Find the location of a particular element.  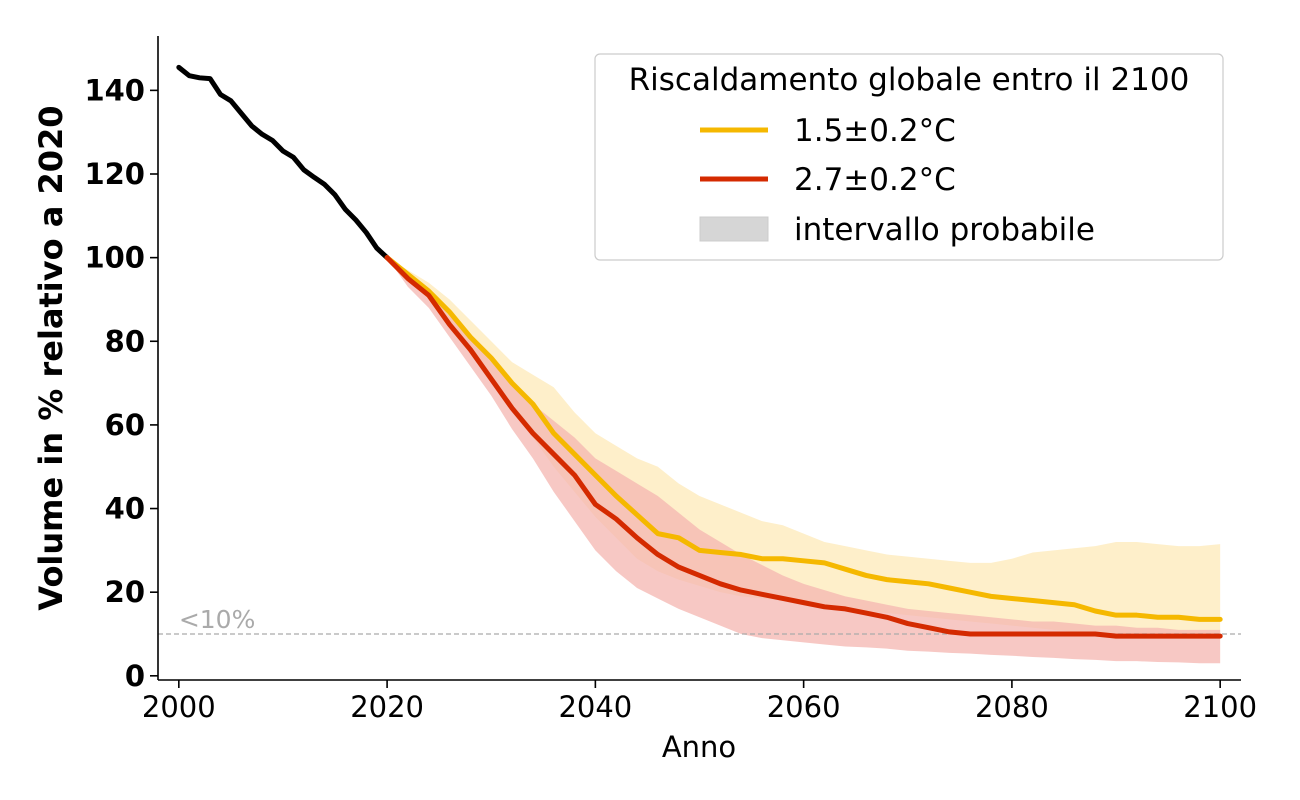

y-tick-label: 140 is located at coordinates (114, 90).